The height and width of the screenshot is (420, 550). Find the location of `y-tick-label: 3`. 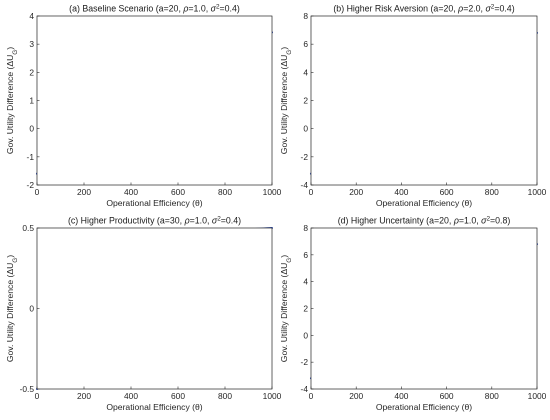

y-tick-label: 3 is located at coordinates (31, 44).